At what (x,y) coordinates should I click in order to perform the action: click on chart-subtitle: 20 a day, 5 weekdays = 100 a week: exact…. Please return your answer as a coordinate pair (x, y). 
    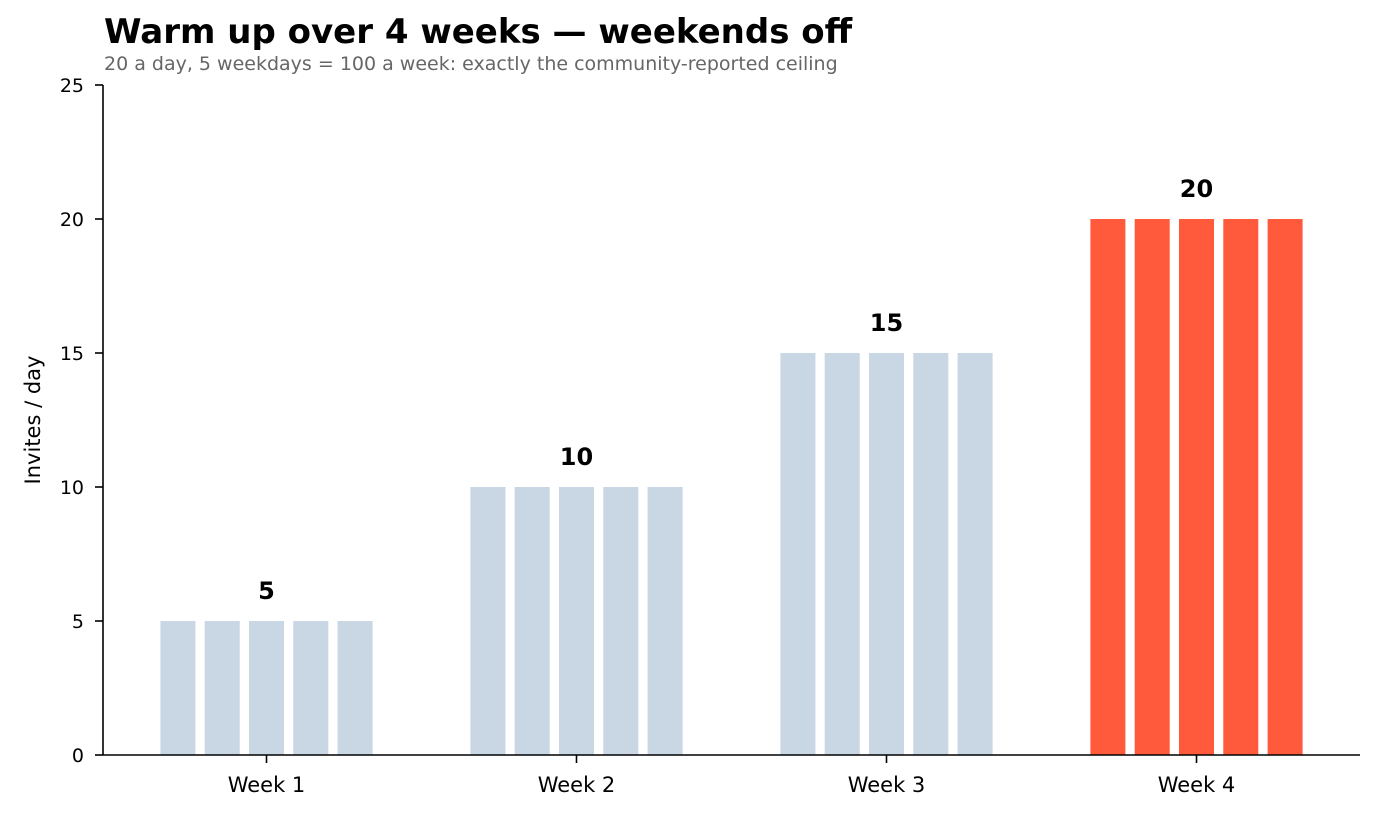
    Looking at the image, I should click on (471, 64).